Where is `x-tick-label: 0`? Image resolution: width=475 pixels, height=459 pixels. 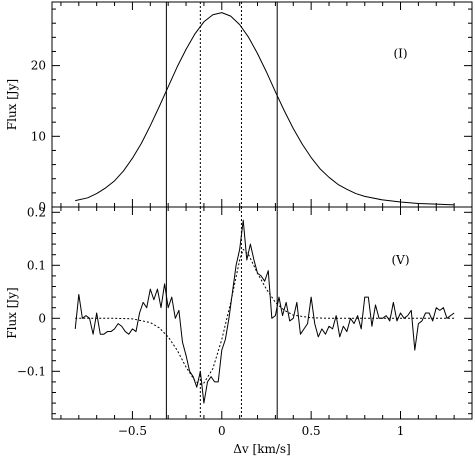
x-tick-label: 0 is located at coordinates (222, 431).